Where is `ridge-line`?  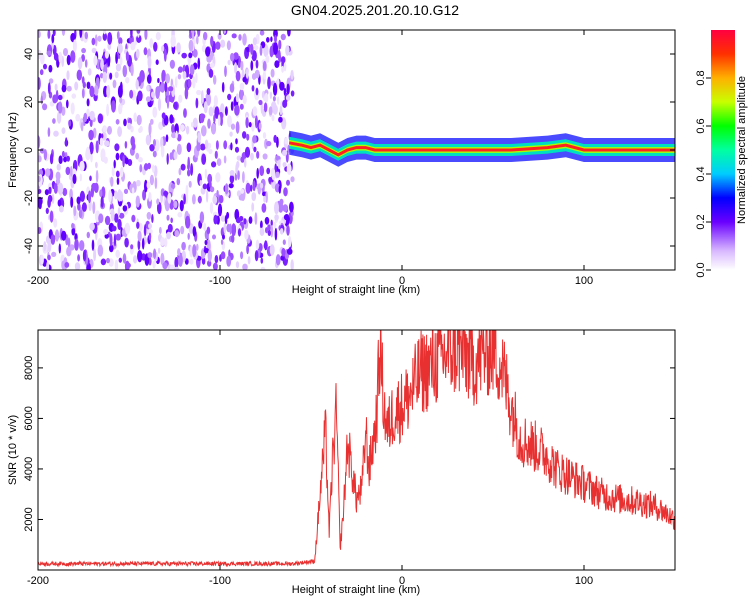
ridge-line is located at coordinates (481, 149).